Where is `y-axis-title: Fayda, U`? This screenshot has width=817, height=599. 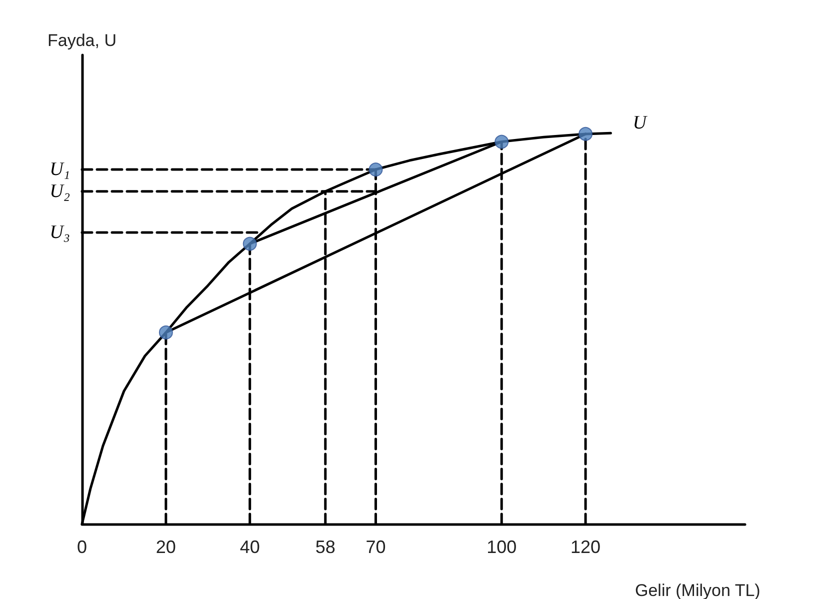
y-axis-title: Fayda, U is located at coordinates (82, 40).